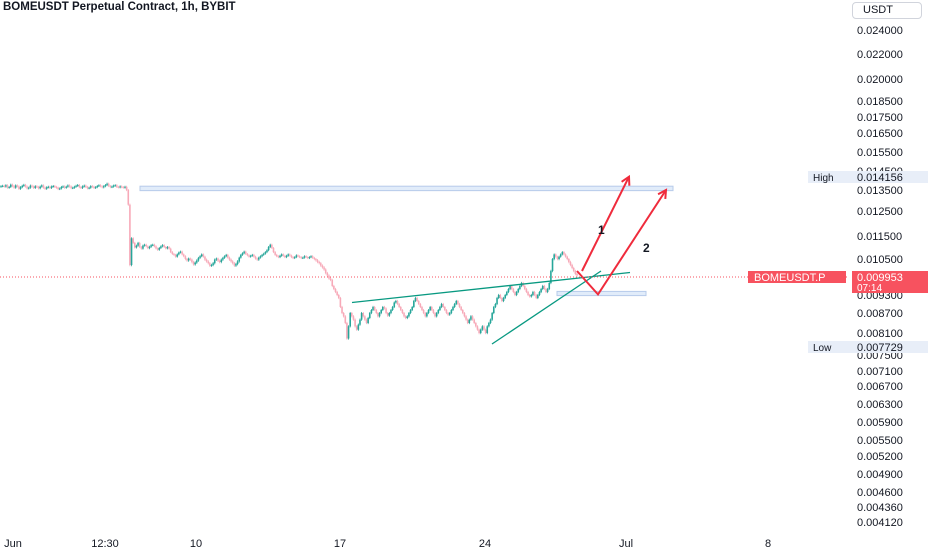 This screenshot has width=932, height=550. Describe the element at coordinates (880, 372) in the screenshot. I see `y-tick-label: 0.007100` at that location.